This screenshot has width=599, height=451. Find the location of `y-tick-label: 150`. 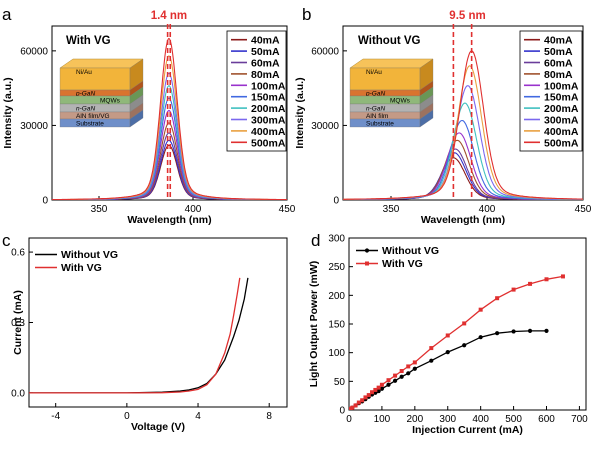

y-tick-label: 150 is located at coordinates (336, 325).